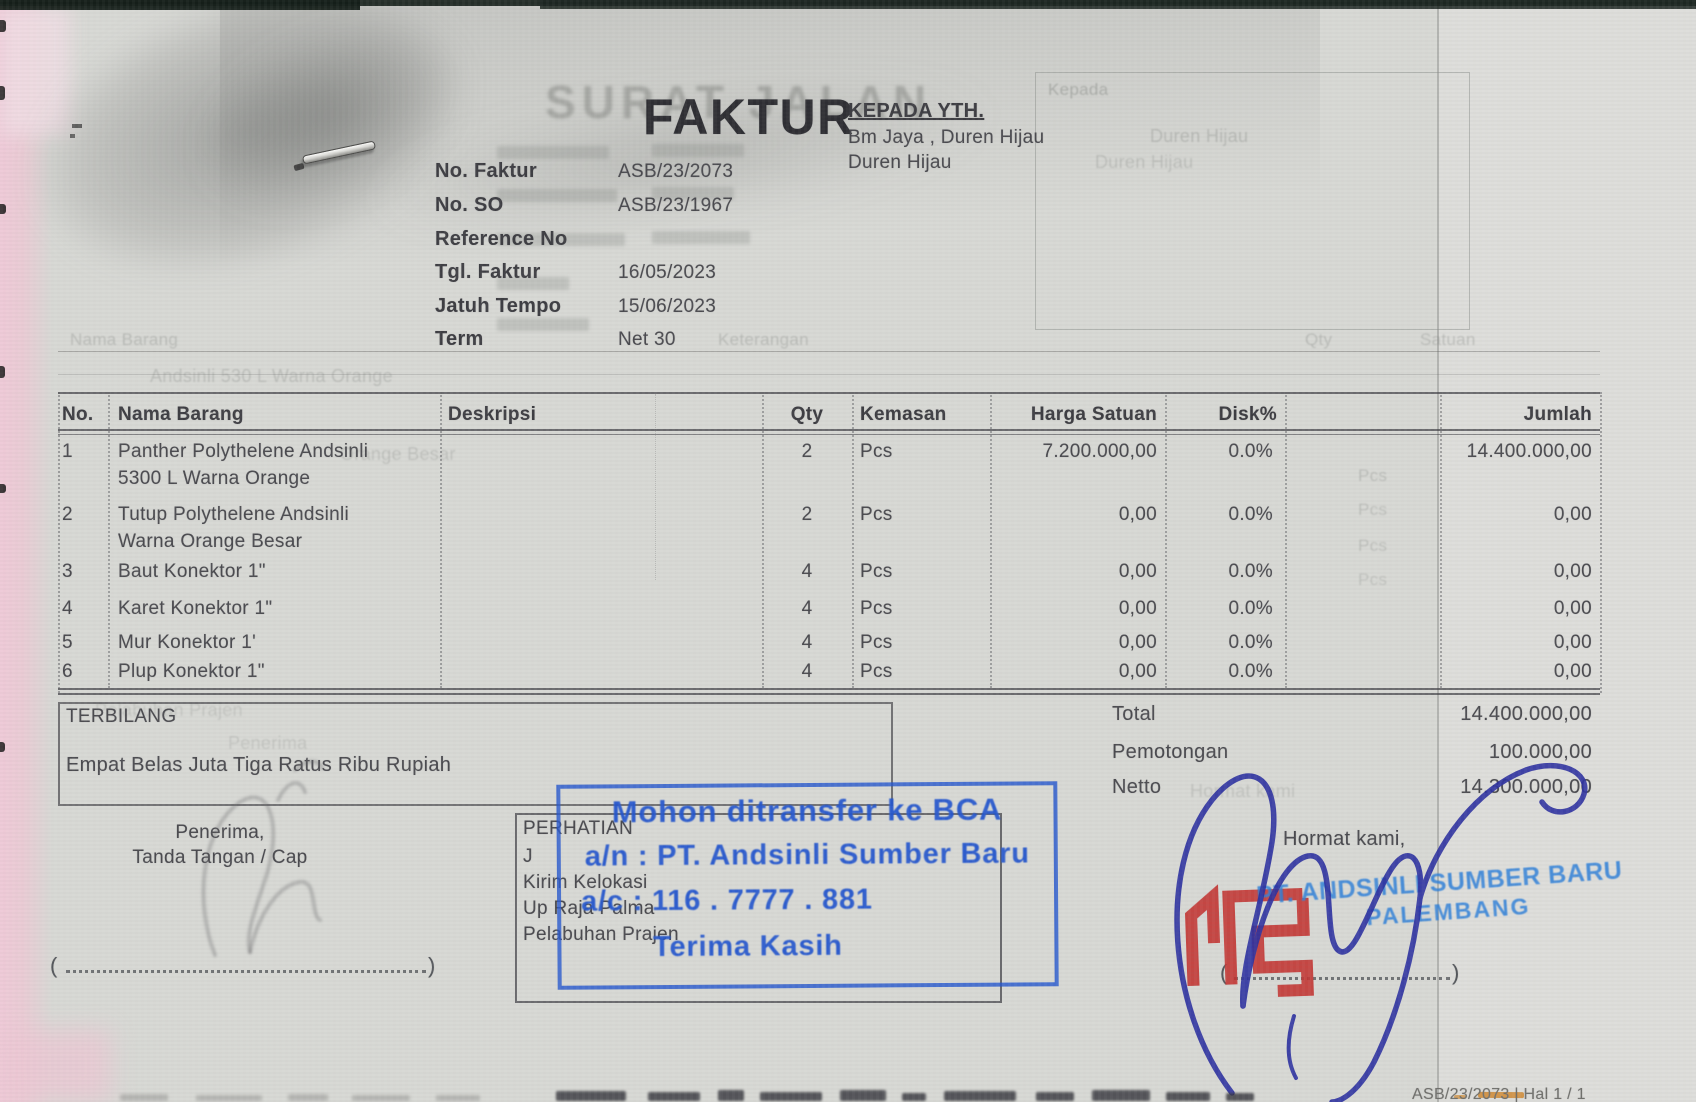  What do you see at coordinates (676, 171) in the screenshot?
I see `meta-value-no-faktur: ASB/23/2073` at bounding box center [676, 171].